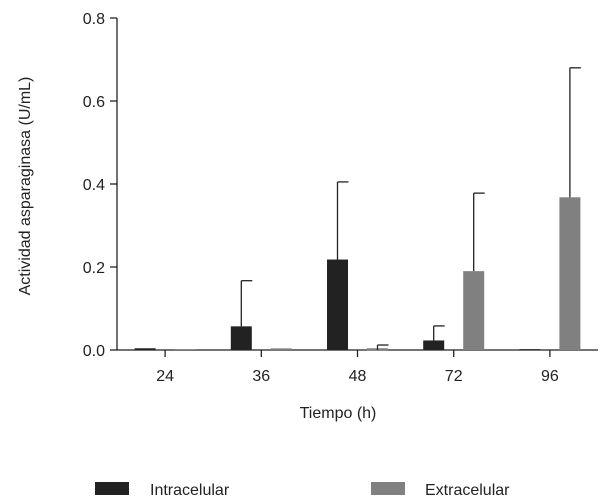 The width and height of the screenshot is (611, 498). Describe the element at coordinates (338, 413) in the screenshot. I see `x-axis-title: Tiempo (h)` at that location.